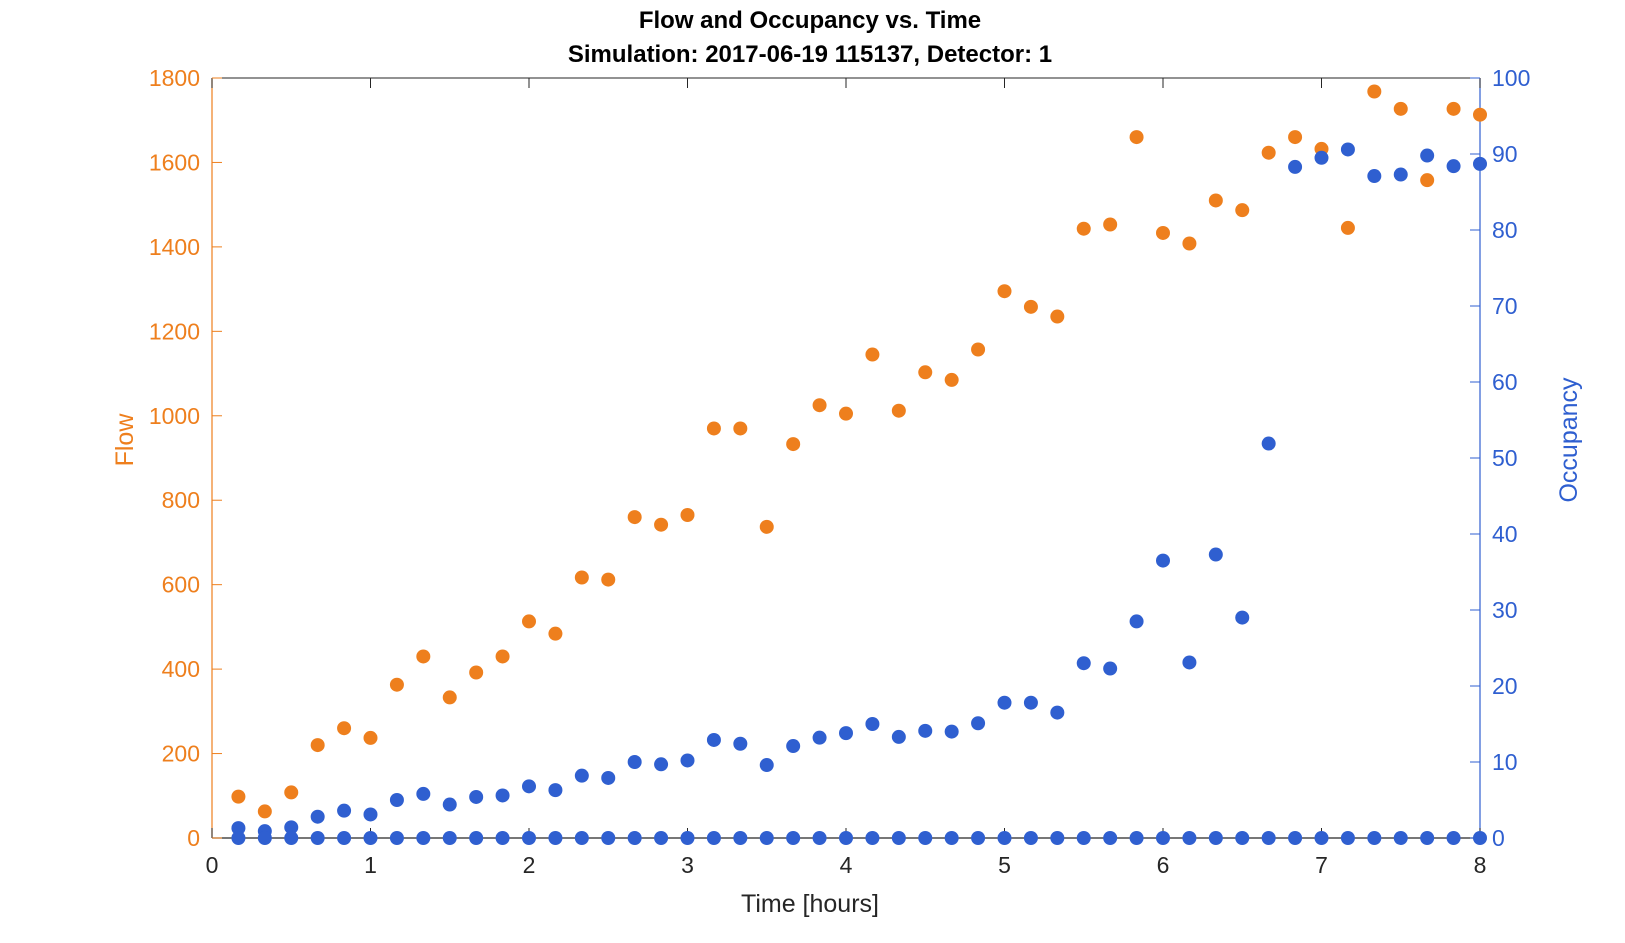  What do you see at coordinates (212, 865) in the screenshot?
I see `x-tick-label: 0` at bounding box center [212, 865].